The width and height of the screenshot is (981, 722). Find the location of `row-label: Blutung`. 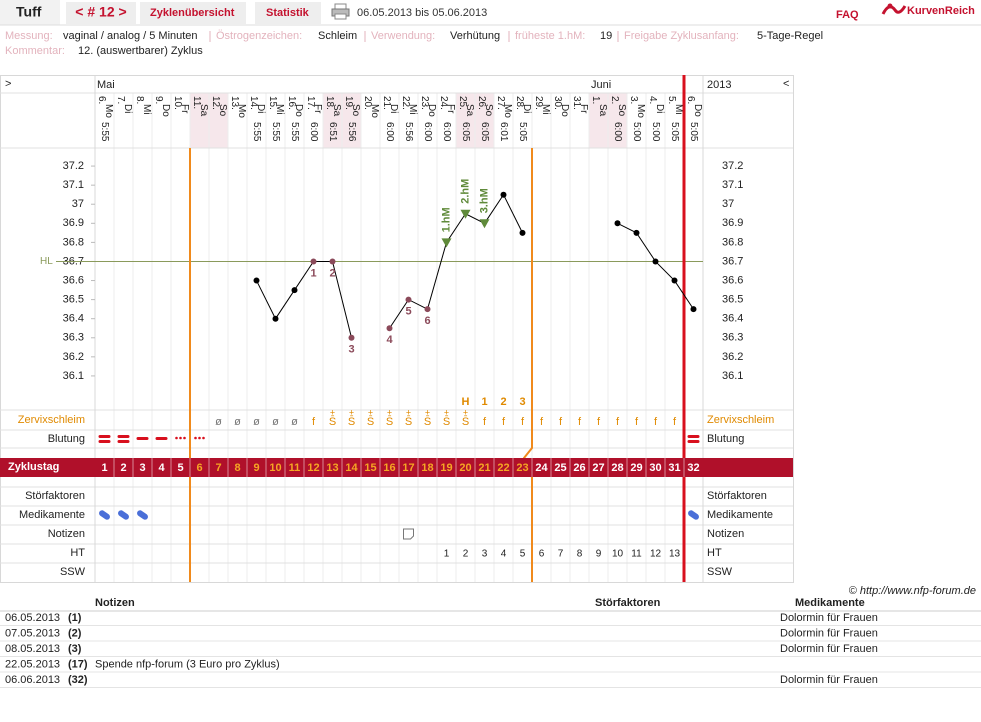

row-label: Blutung is located at coordinates (725, 439).